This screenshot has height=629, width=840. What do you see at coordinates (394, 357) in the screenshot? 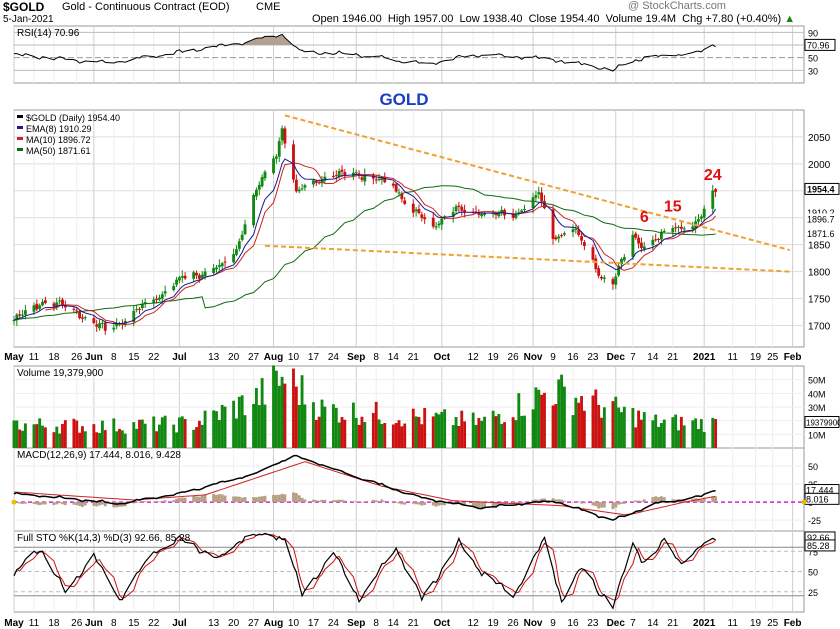
I see `x-axis-label: 14` at bounding box center [394, 357].